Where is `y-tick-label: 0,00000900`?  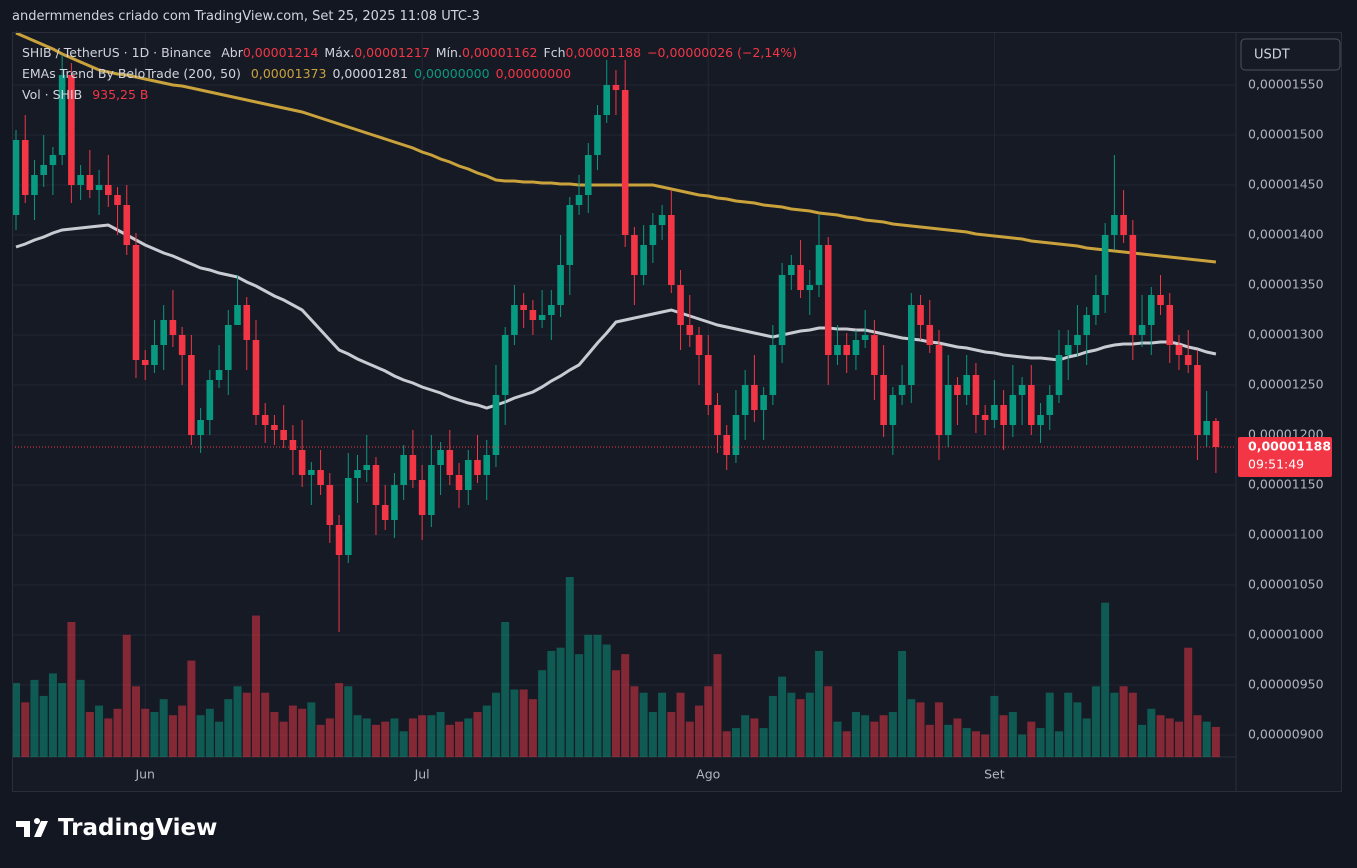
y-tick-label: 0,00000900 is located at coordinates (1286, 734).